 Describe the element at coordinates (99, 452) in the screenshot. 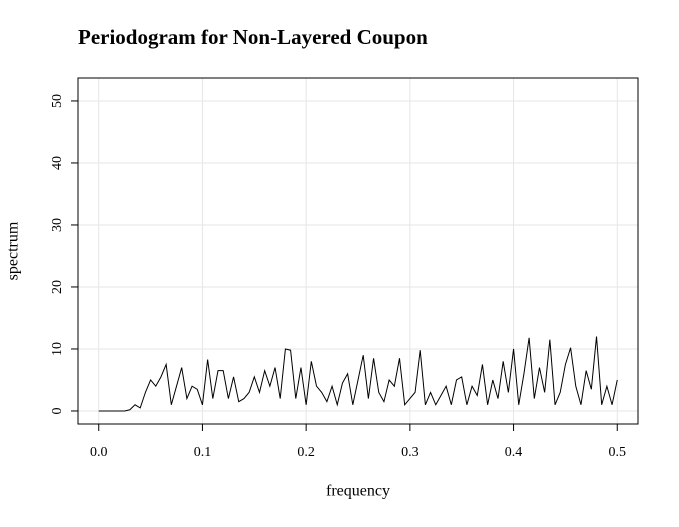

I see `x-tick-label: 0.0` at that location.